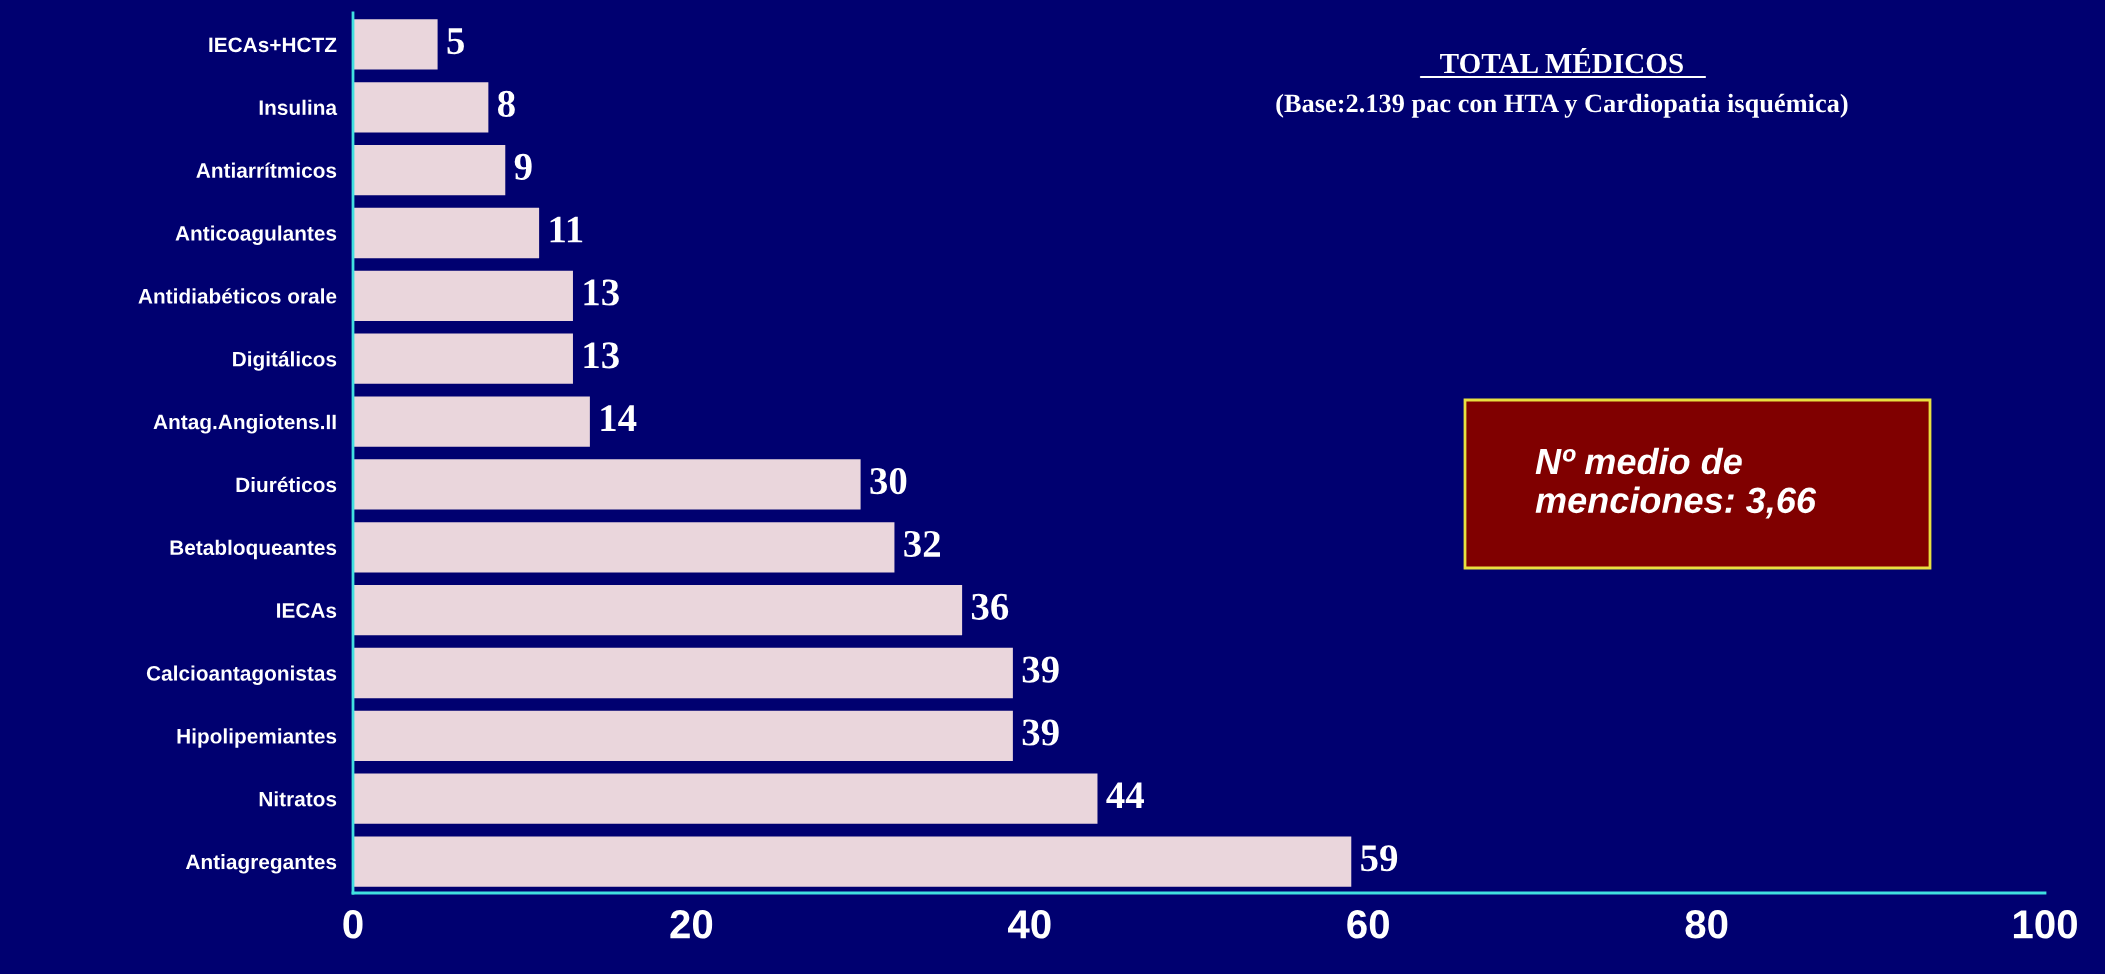 This screenshot has width=2105, height=974. Describe the element at coordinates (1125, 795) in the screenshot. I see `data-label: 44` at that location.